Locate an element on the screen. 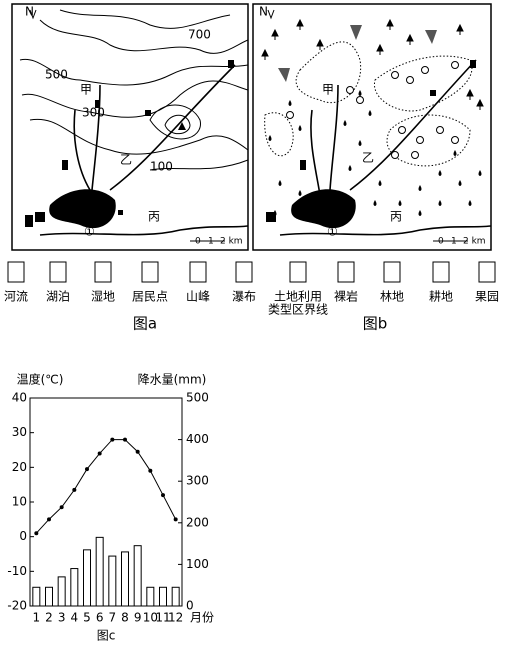 Image resolution: width=505 pixels, height=646 pixels. line is located at coordinates (106, 486).